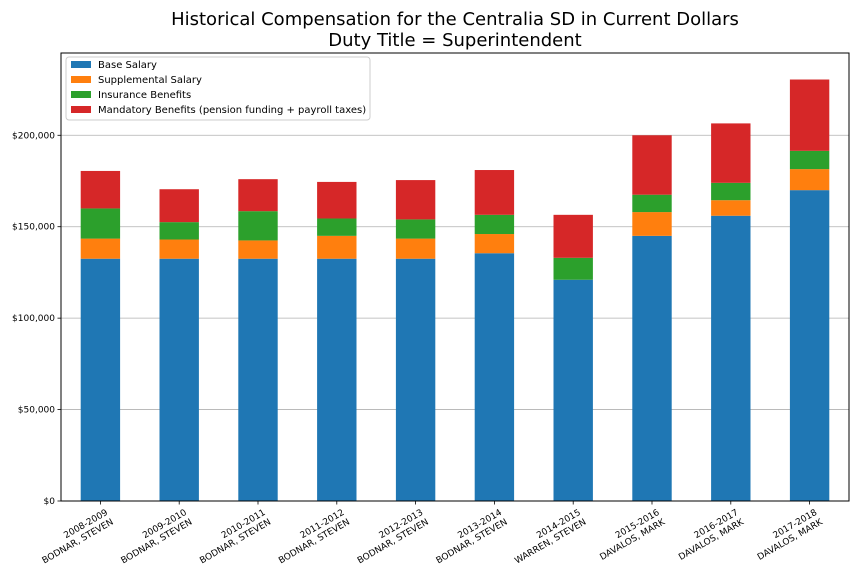 The width and height of the screenshot is (864, 576). I want to click on y-tick-label: $150,000, so click(33, 228).